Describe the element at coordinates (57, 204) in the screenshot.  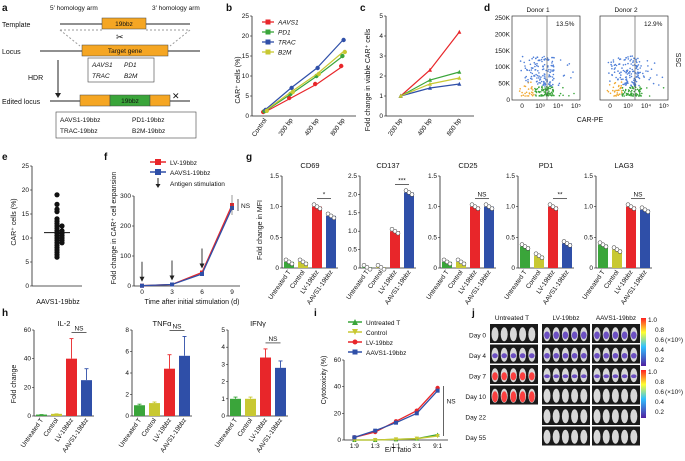
I see `e-point` at that location.